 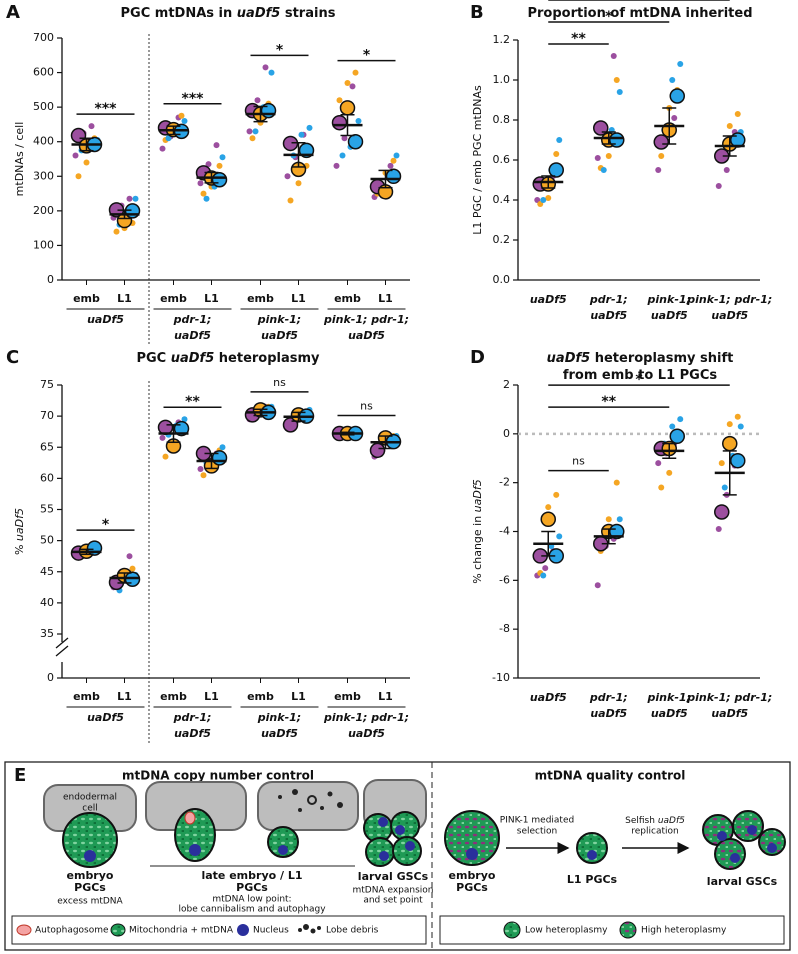 What do you see at coordinates (20, 775) in the screenshot?
I see `panel-letter: E` at bounding box center [20, 775].